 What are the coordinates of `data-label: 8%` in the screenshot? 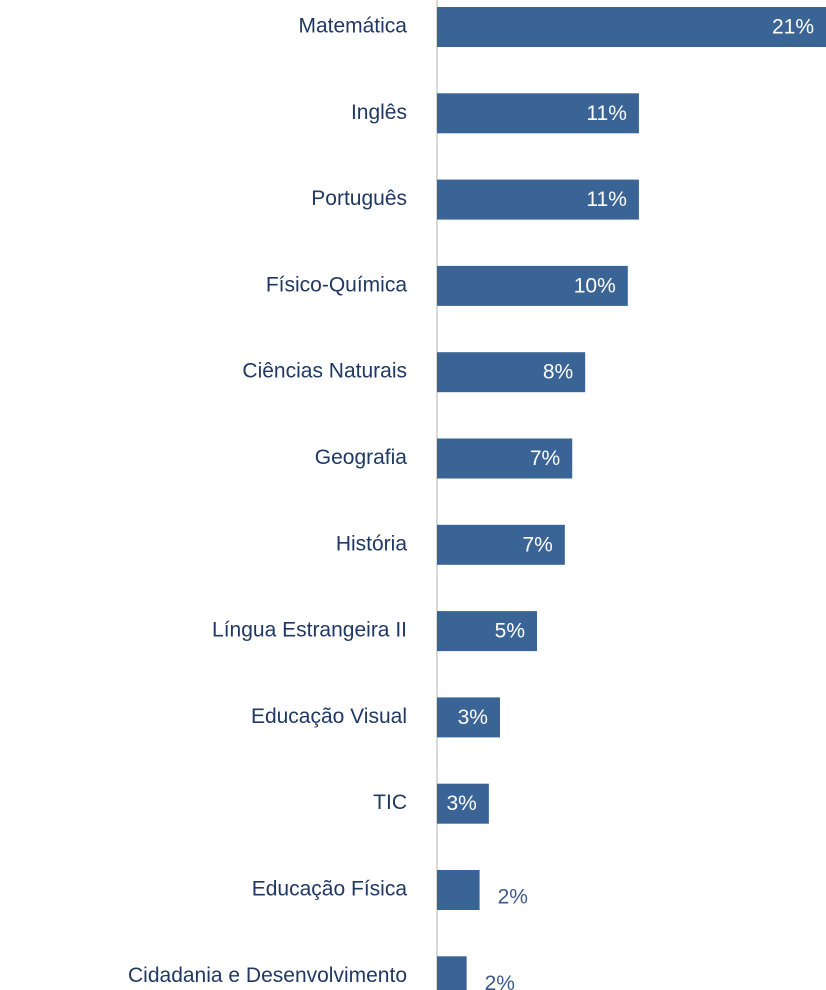 It's located at (558, 372).